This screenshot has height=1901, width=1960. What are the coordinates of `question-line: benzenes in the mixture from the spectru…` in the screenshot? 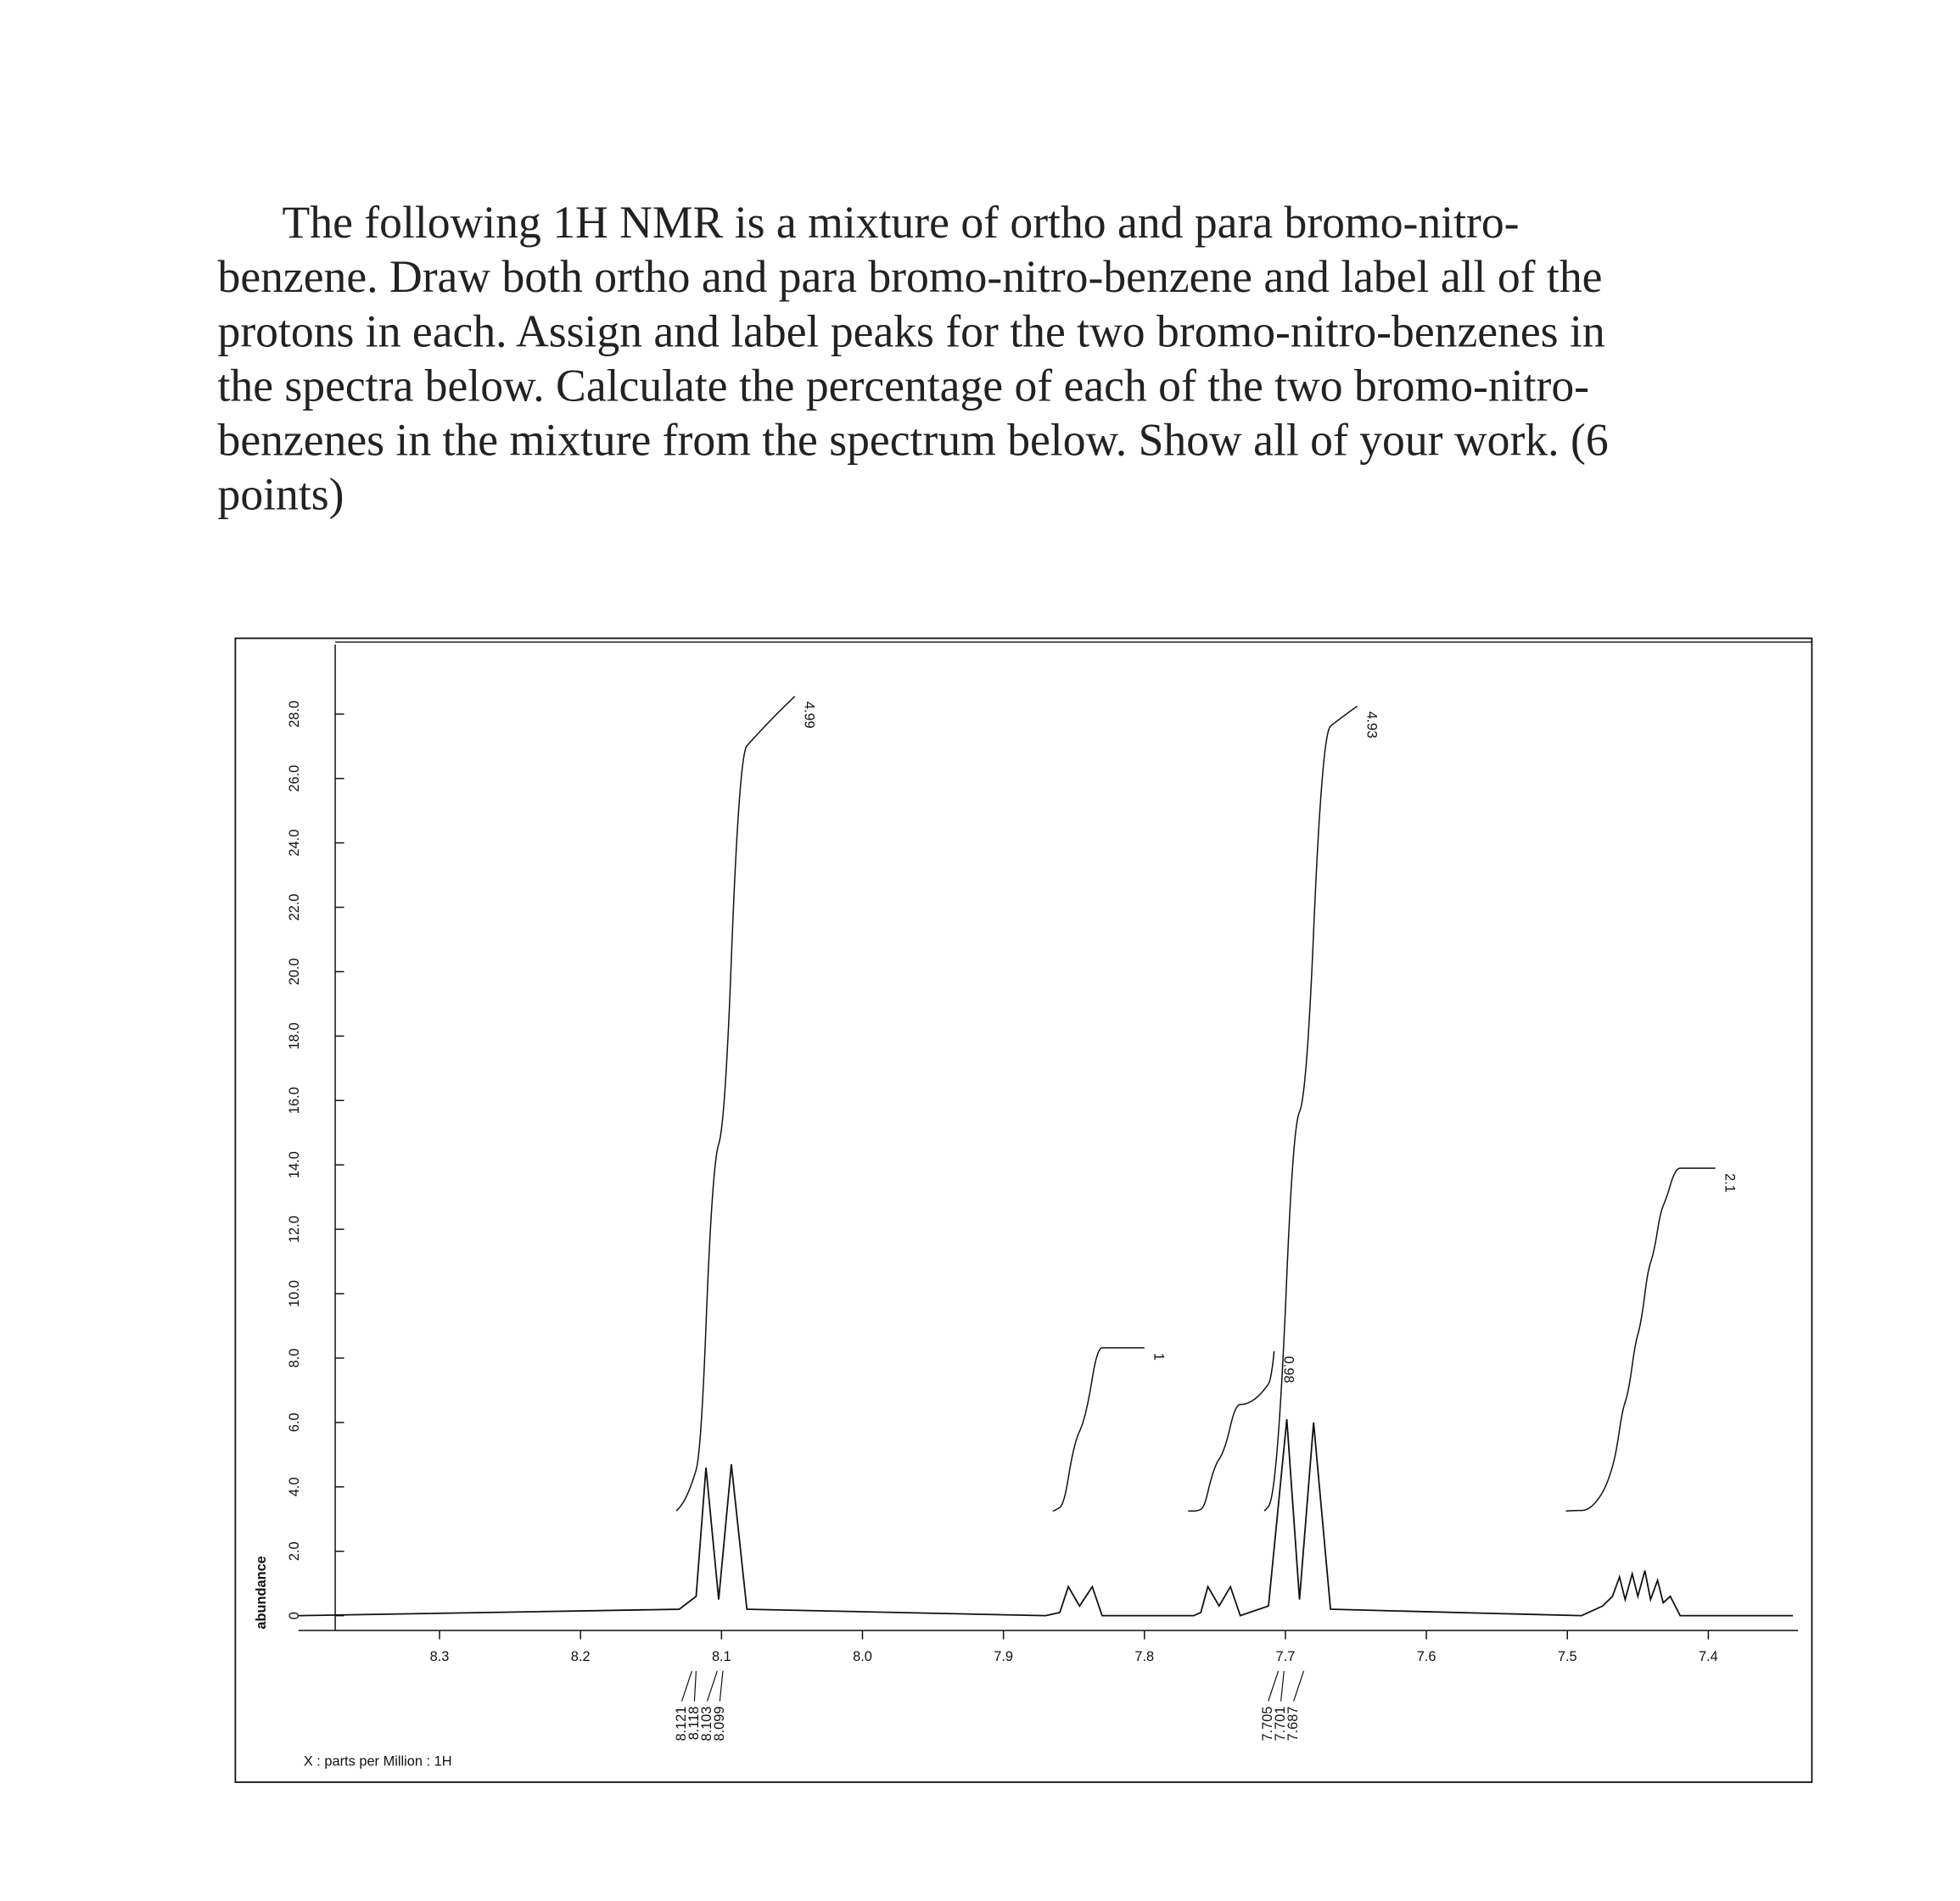 It's located at (913, 439).